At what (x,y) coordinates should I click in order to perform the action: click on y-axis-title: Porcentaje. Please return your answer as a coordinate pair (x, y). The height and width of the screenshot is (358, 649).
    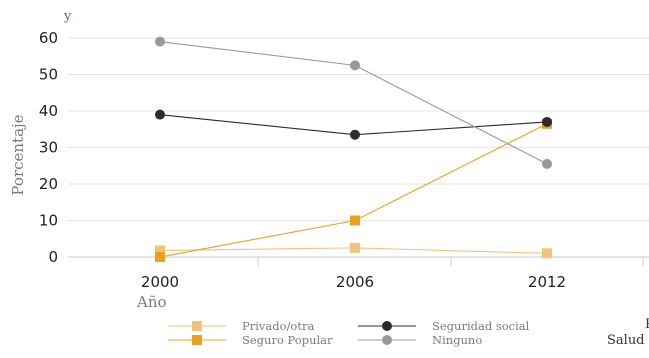
    Looking at the image, I should click on (18, 154).